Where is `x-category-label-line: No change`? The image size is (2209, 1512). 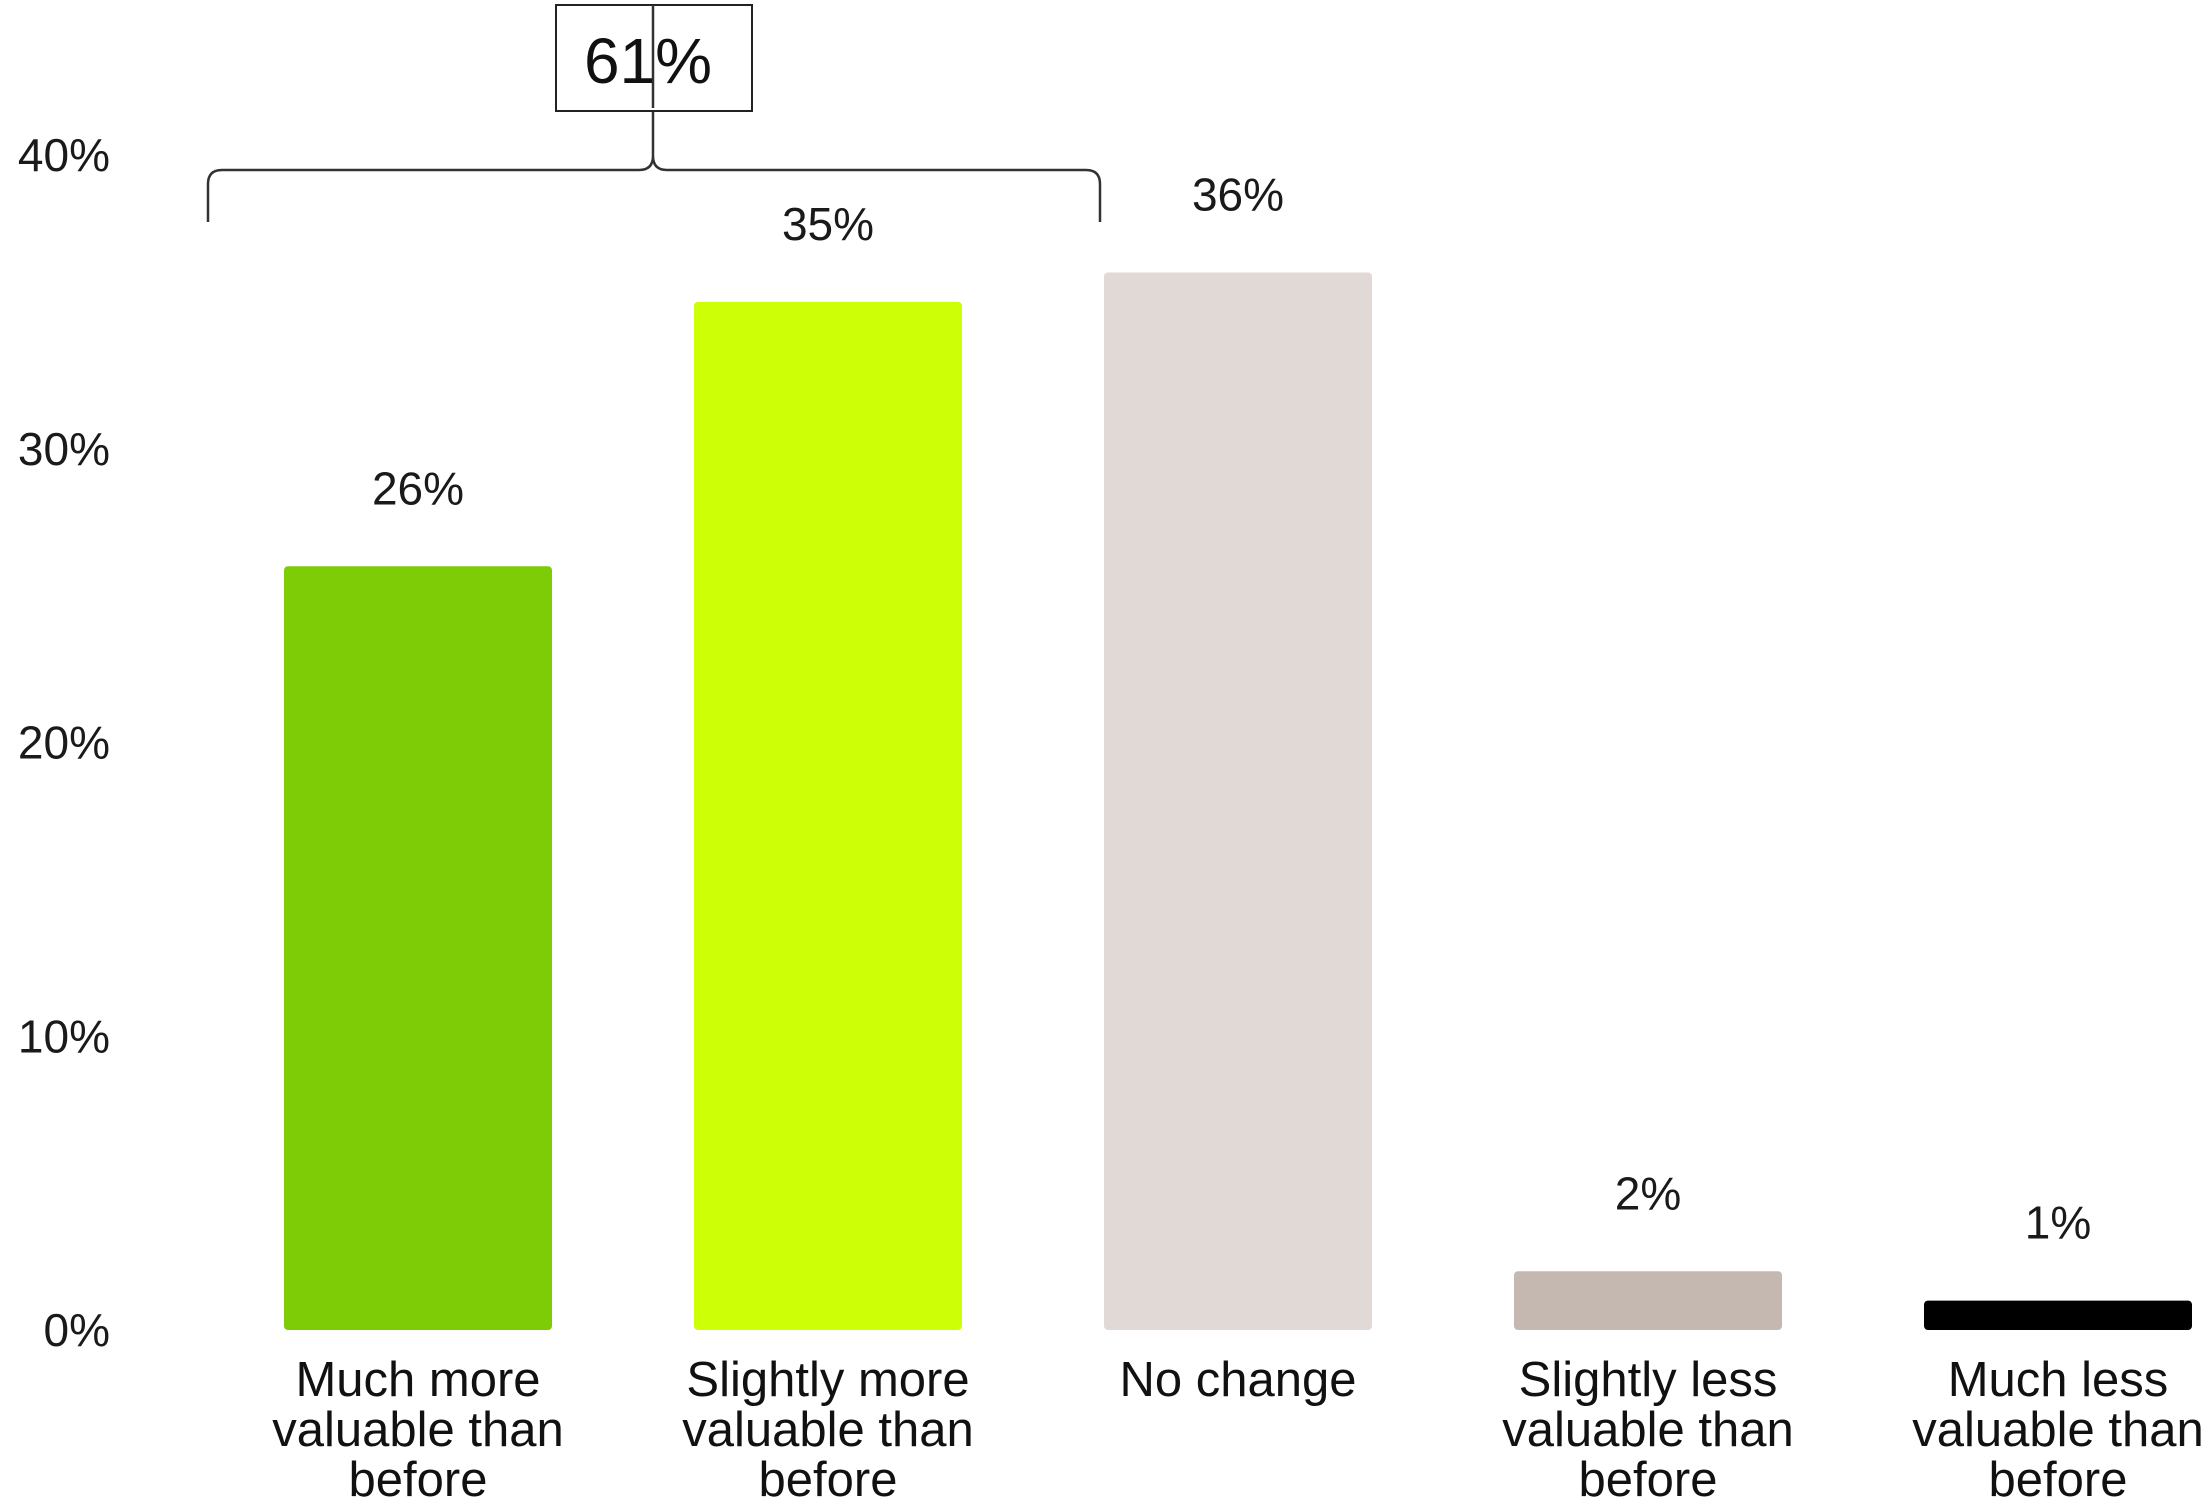 x-category-label-line: No change is located at coordinates (1237, 1380).